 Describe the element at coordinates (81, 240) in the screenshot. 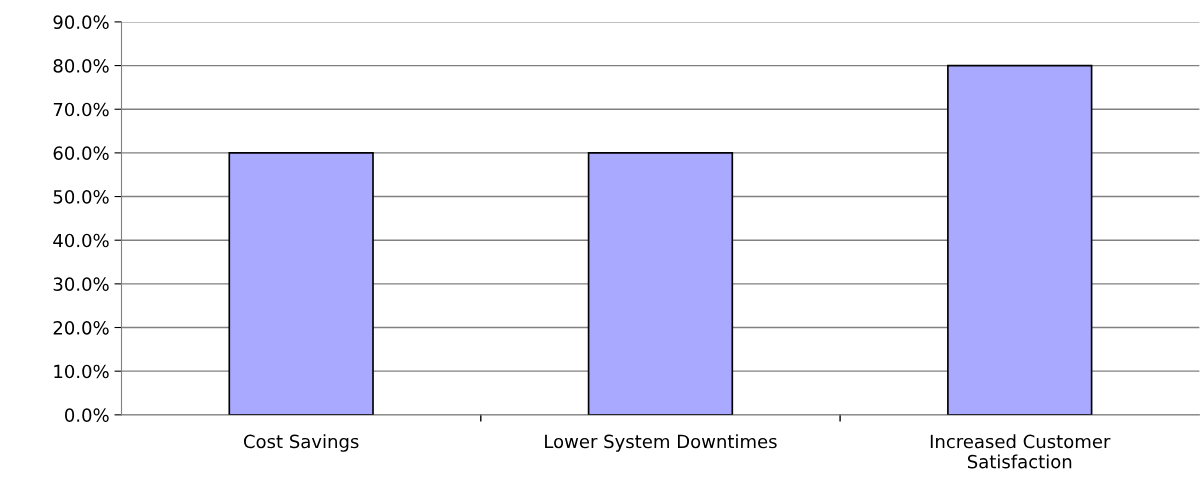

I see `y-tick-label: 40.0%` at that location.